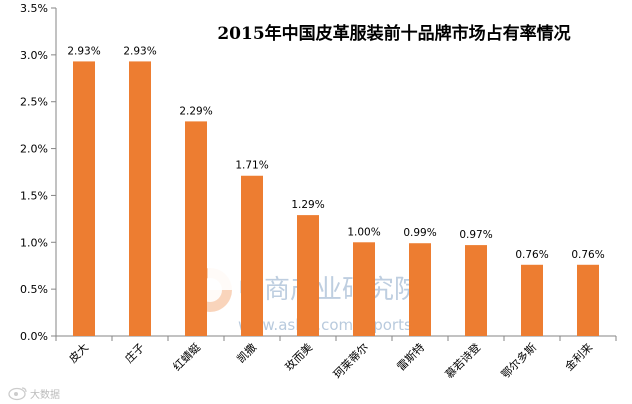  Describe the element at coordinates (34, 149) in the screenshot. I see `y-tick-label: 2.0%` at that location.